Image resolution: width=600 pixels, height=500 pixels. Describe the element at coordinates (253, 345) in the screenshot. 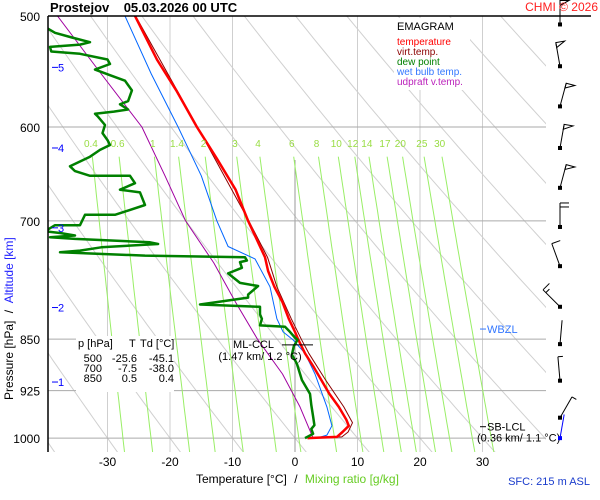

I see `ml-ccl-label: ML-CCL` at that location.